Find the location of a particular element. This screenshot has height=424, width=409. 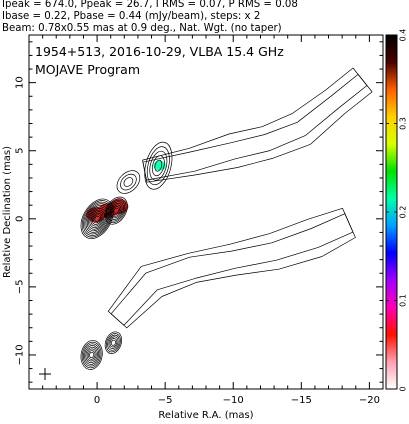

y-tick-label: 0 is located at coordinates (20, 219).